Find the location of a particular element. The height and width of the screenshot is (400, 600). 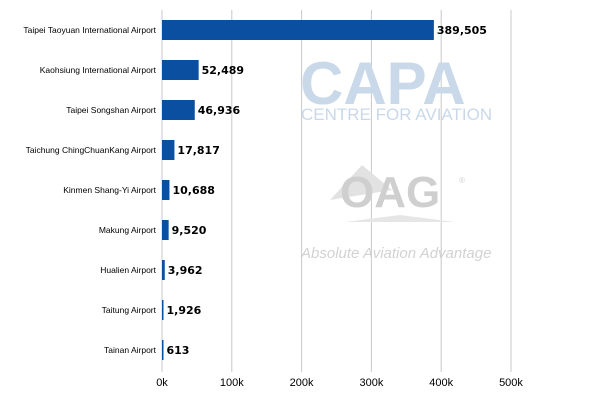

oag-tagline: Absolute Aviation Advantage is located at coordinates (395, 253).